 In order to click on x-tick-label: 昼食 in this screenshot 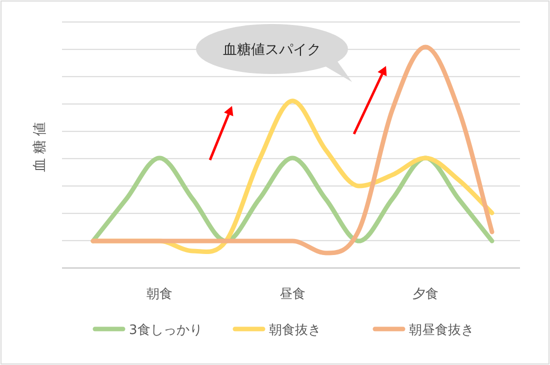, I will do `click(293, 294)`.